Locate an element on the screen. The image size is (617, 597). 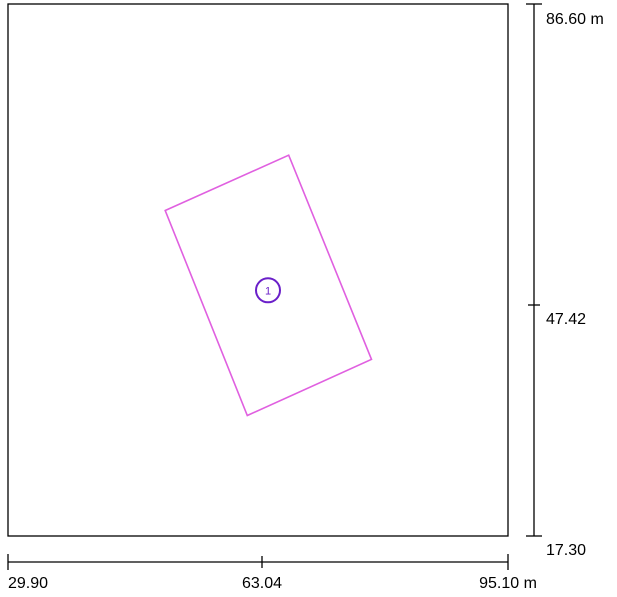
x-tick-right: 95.10 m is located at coordinates (508, 583).